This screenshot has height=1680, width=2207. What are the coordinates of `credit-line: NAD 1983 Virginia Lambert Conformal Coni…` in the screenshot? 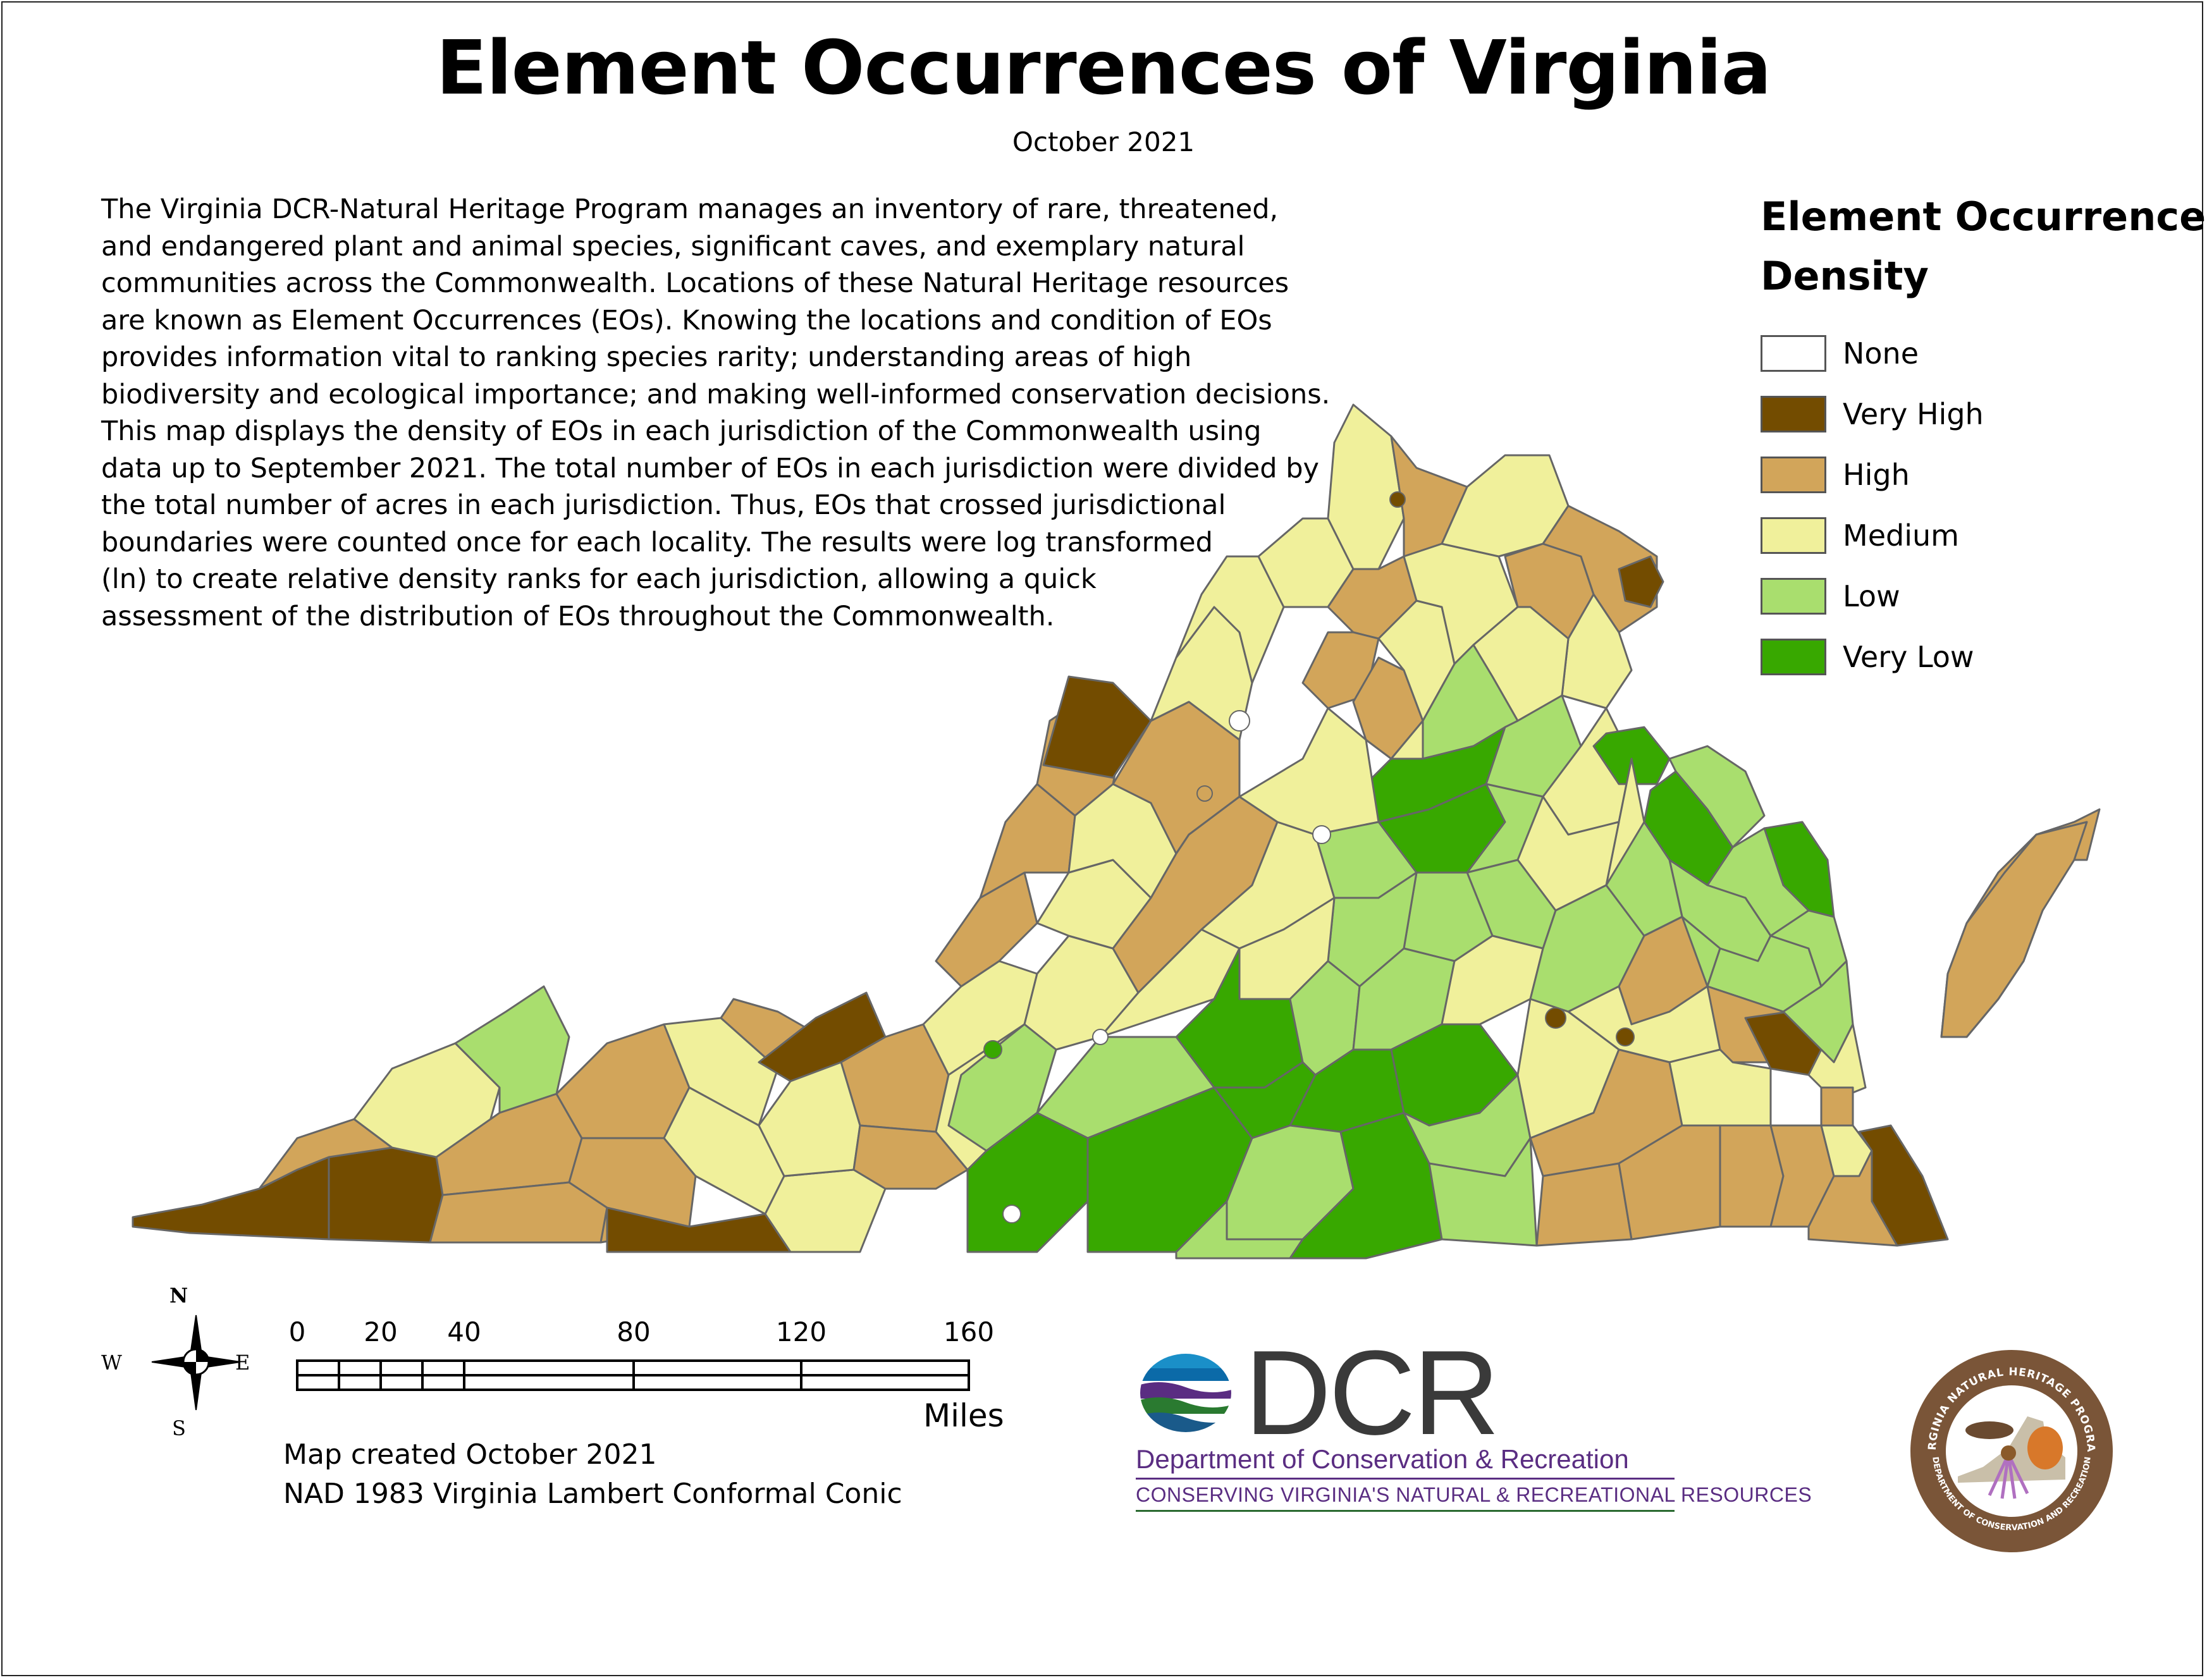 It's located at (592, 1494).